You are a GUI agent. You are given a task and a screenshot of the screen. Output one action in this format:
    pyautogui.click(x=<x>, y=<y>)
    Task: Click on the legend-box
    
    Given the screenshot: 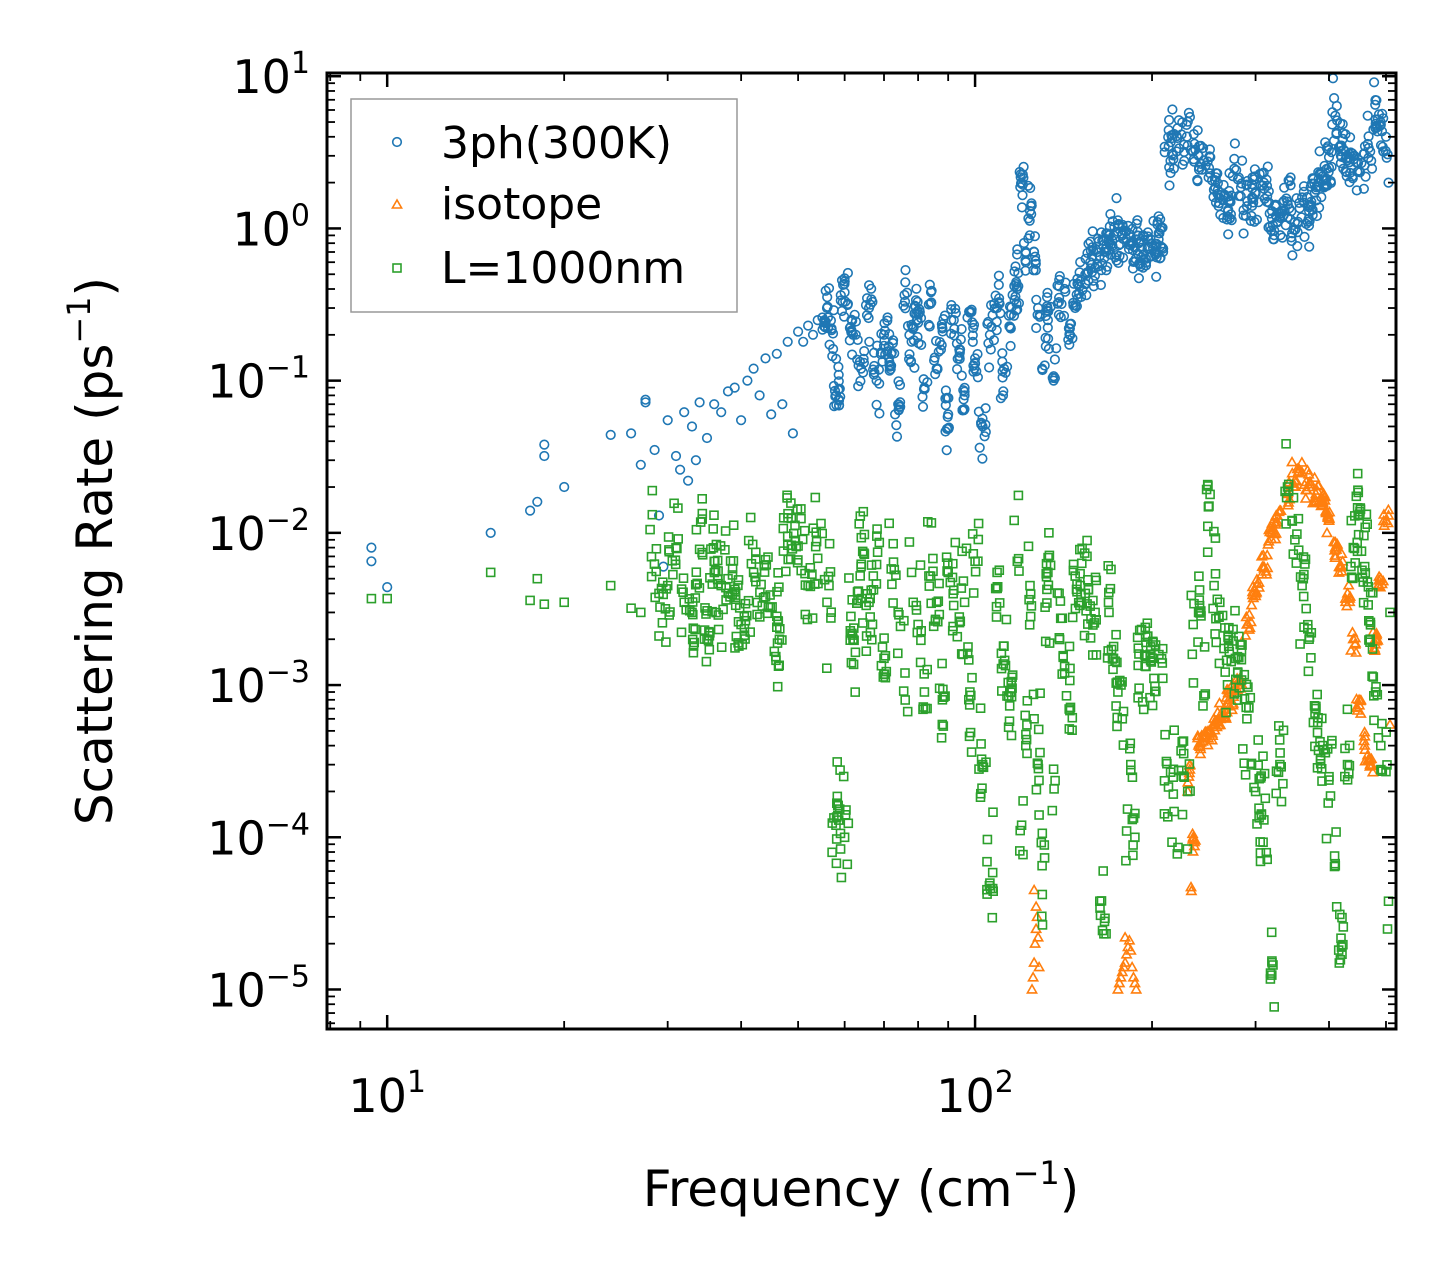 What is the action you would take?
    pyautogui.click(x=544, y=205)
    